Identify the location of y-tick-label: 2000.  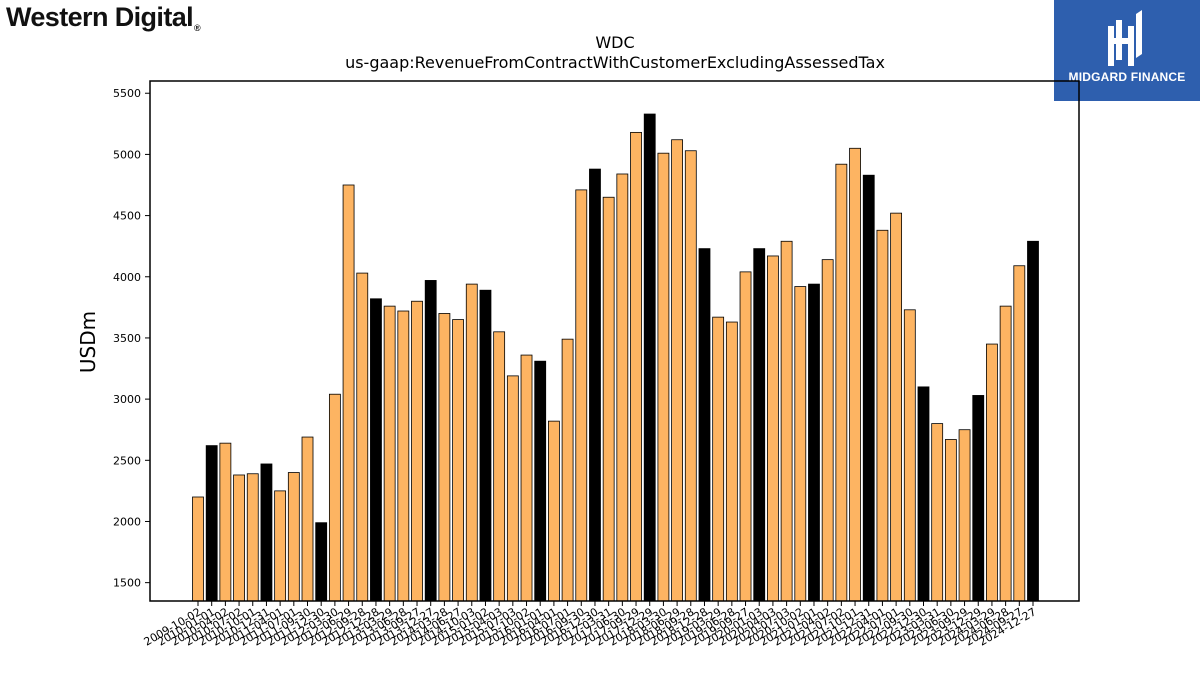
(127, 521).